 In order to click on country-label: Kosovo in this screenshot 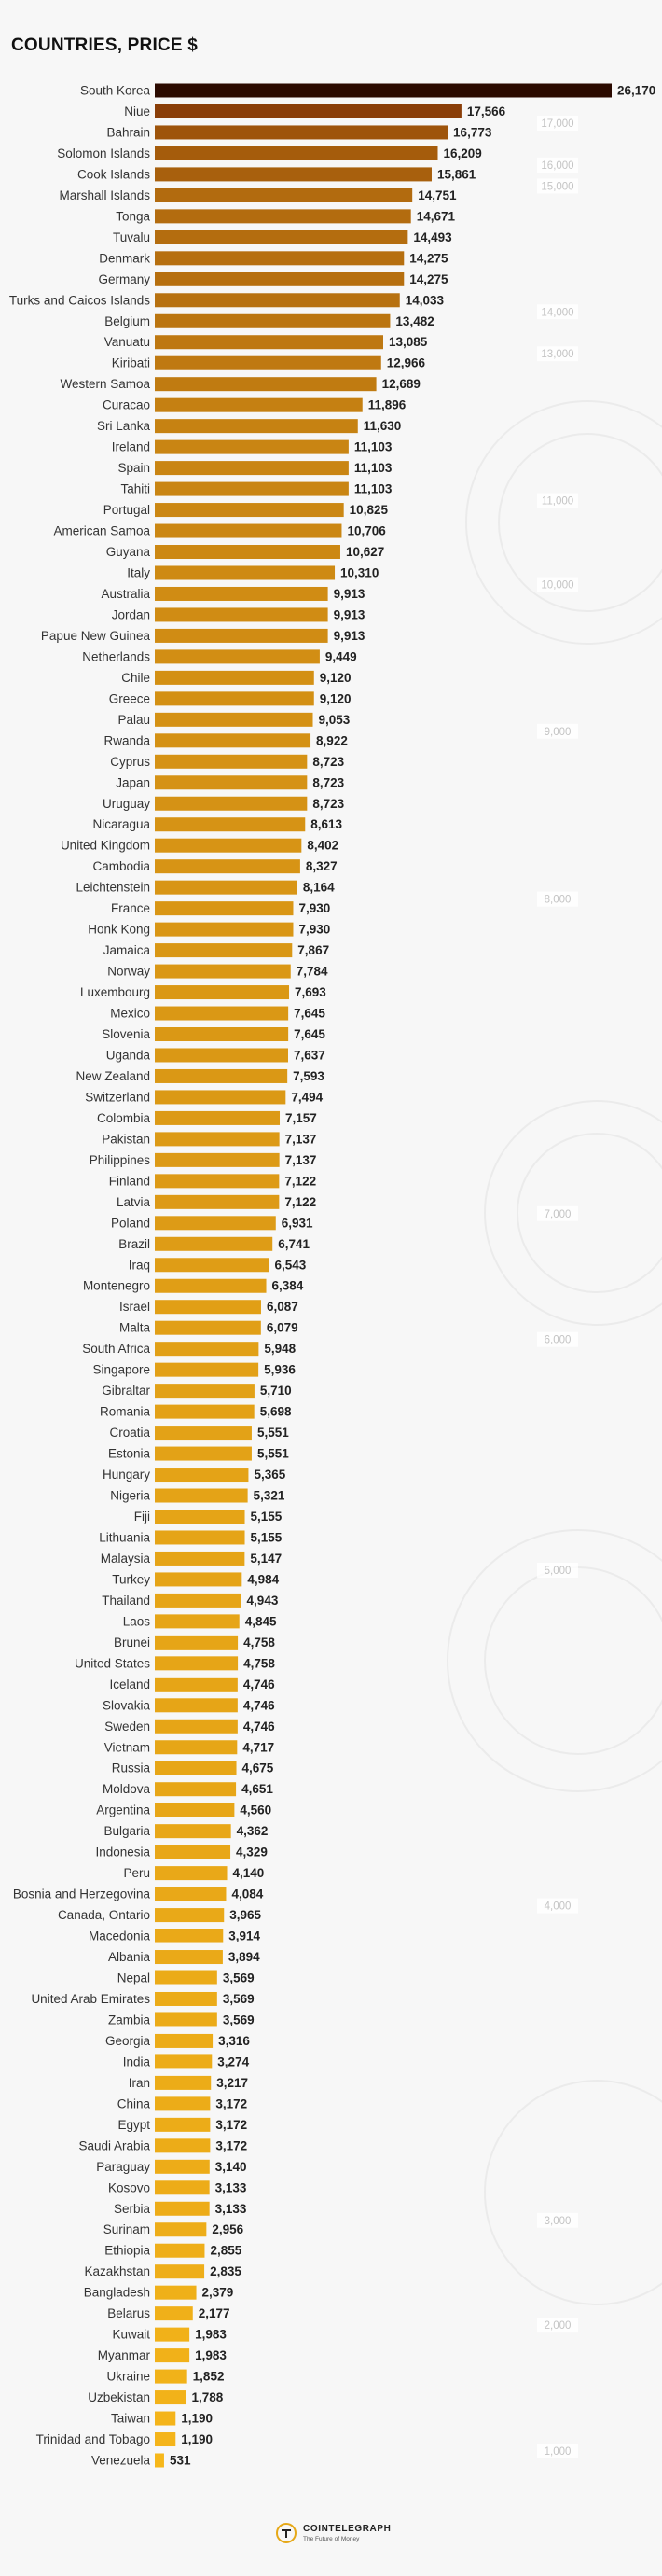, I will do `click(129, 2187)`.